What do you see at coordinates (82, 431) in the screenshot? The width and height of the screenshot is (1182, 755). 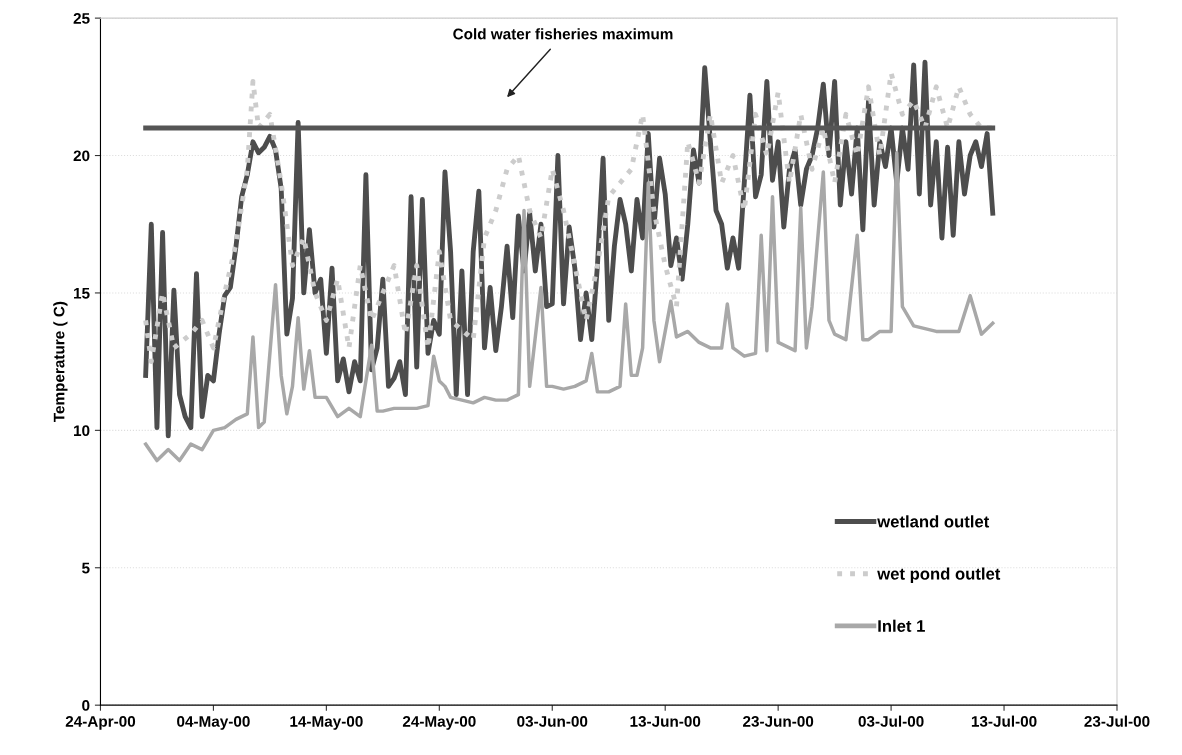 I see `y-tick-label: 10` at bounding box center [82, 431].